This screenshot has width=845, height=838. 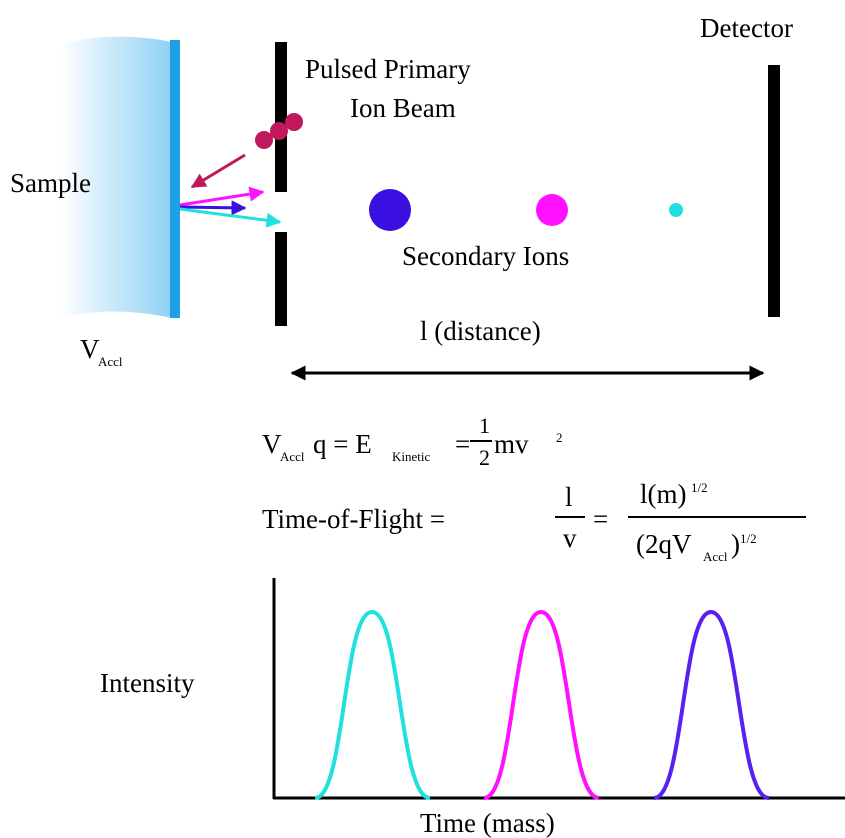 What do you see at coordinates (664, 544) in the screenshot?
I see `eq-frac-den: (2qV` at bounding box center [664, 544].